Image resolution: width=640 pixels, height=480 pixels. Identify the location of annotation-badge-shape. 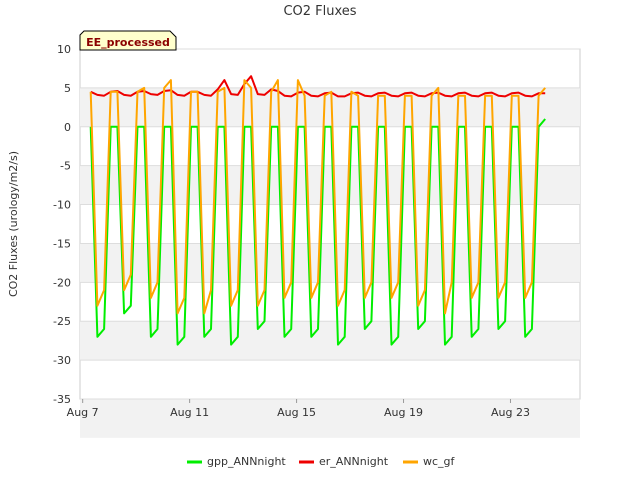
(128, 40).